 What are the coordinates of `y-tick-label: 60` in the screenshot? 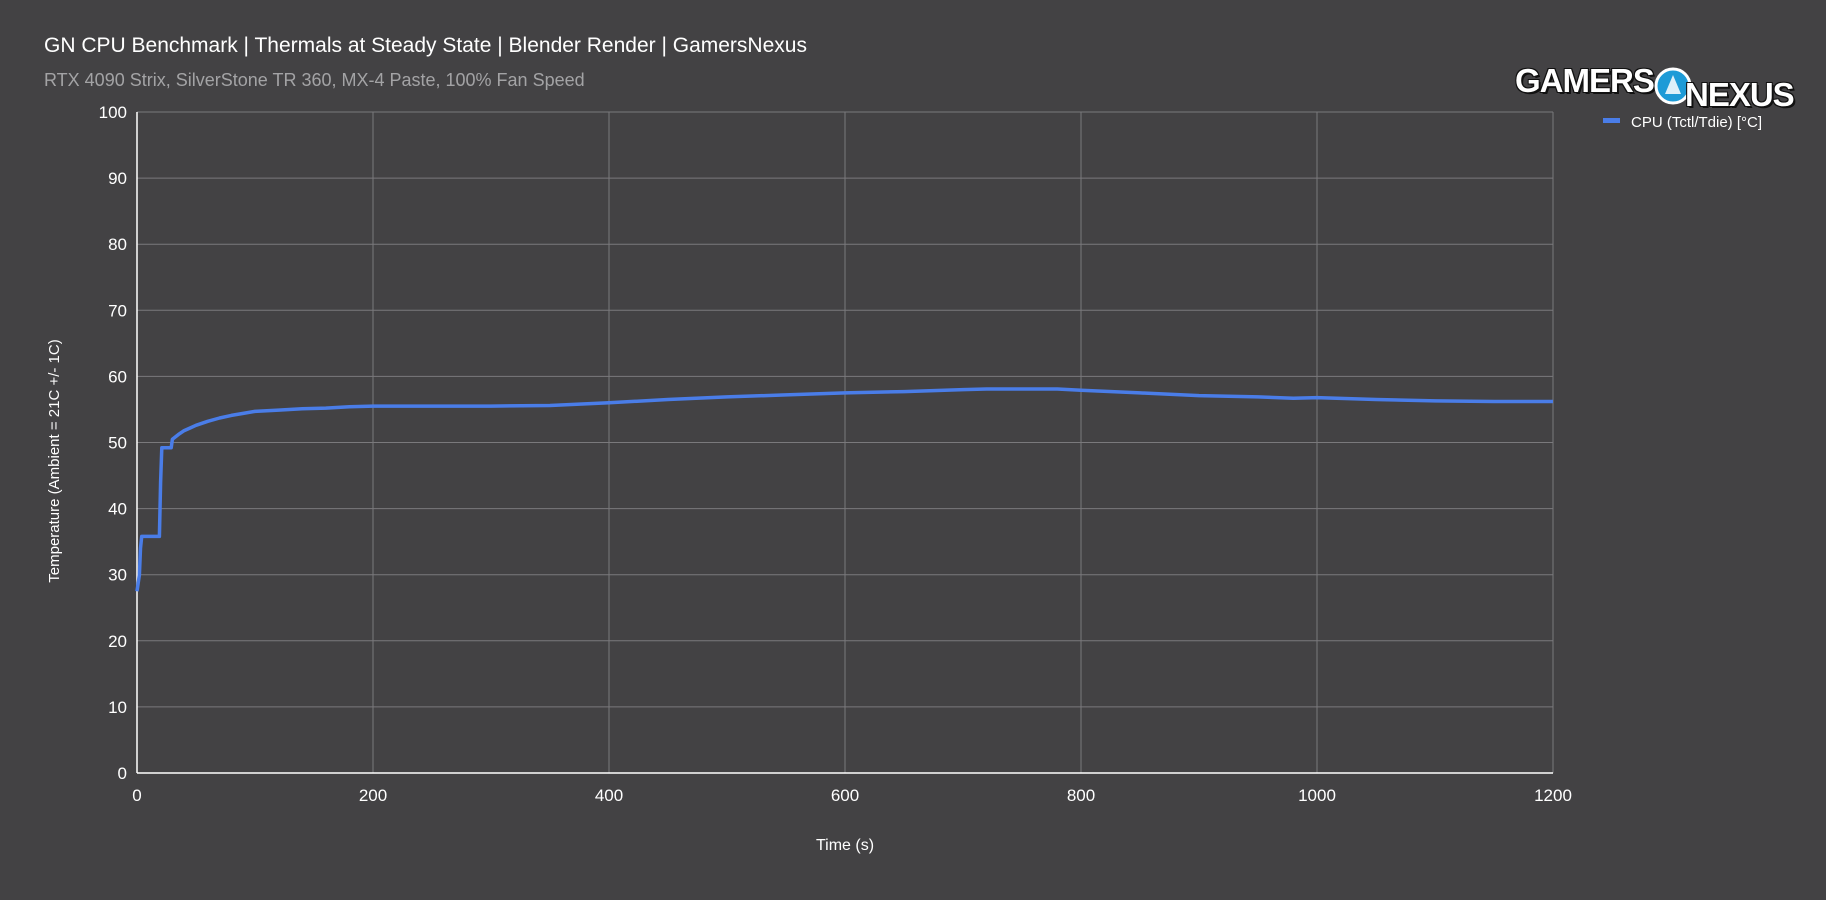 It's located at (117, 376).